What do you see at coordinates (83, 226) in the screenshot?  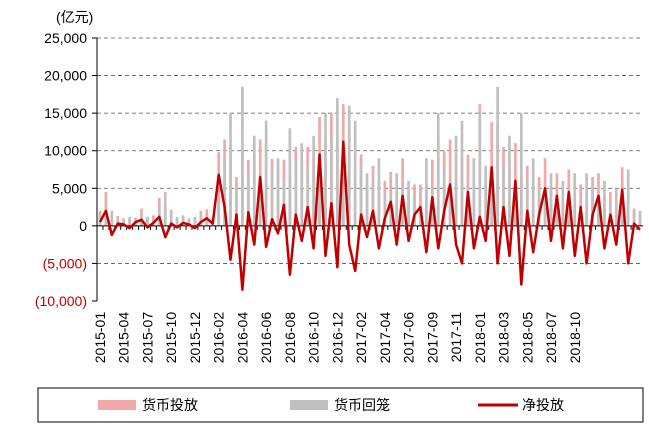 I see `y-tick-label: 0` at bounding box center [83, 226].